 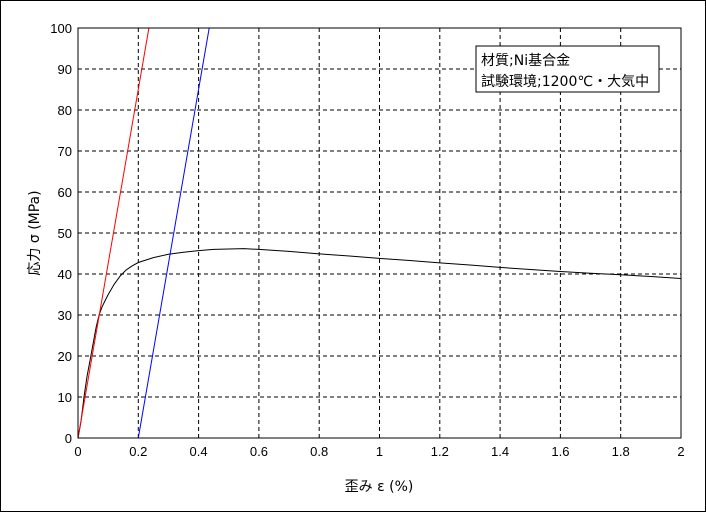 What do you see at coordinates (65, 69) in the screenshot?
I see `y-tick-label: 90` at bounding box center [65, 69].